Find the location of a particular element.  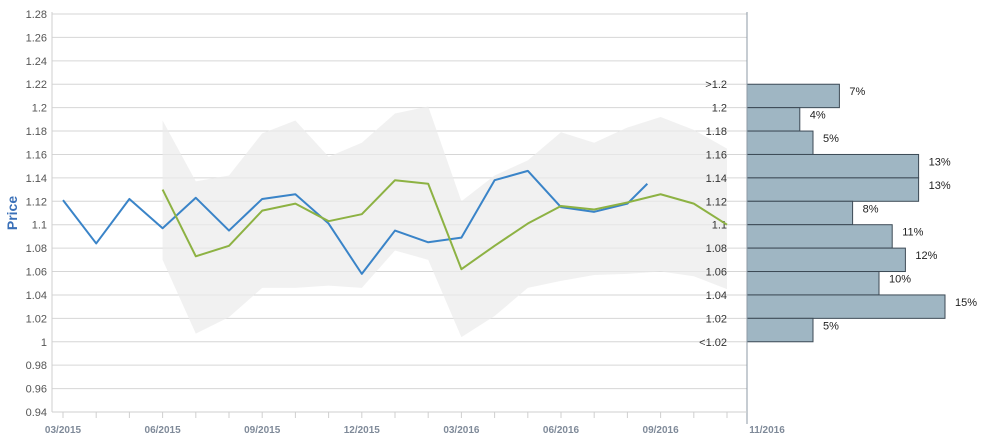

y-tick-label: 1.16 is located at coordinates (36, 155).